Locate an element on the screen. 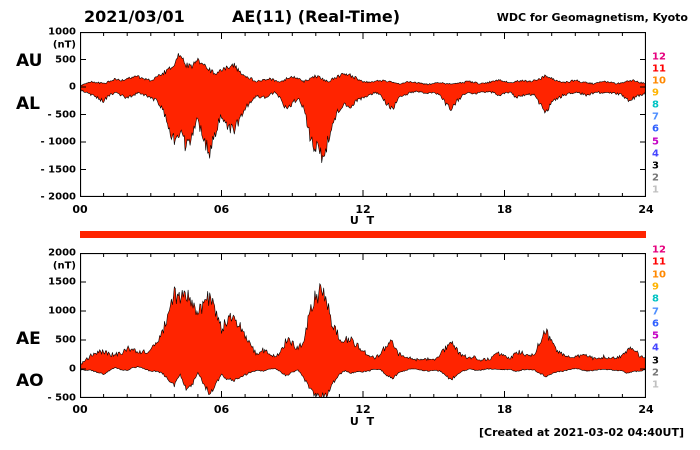 This screenshot has height=450, width=700. ytick-label: - 1500 is located at coordinates (58, 170).